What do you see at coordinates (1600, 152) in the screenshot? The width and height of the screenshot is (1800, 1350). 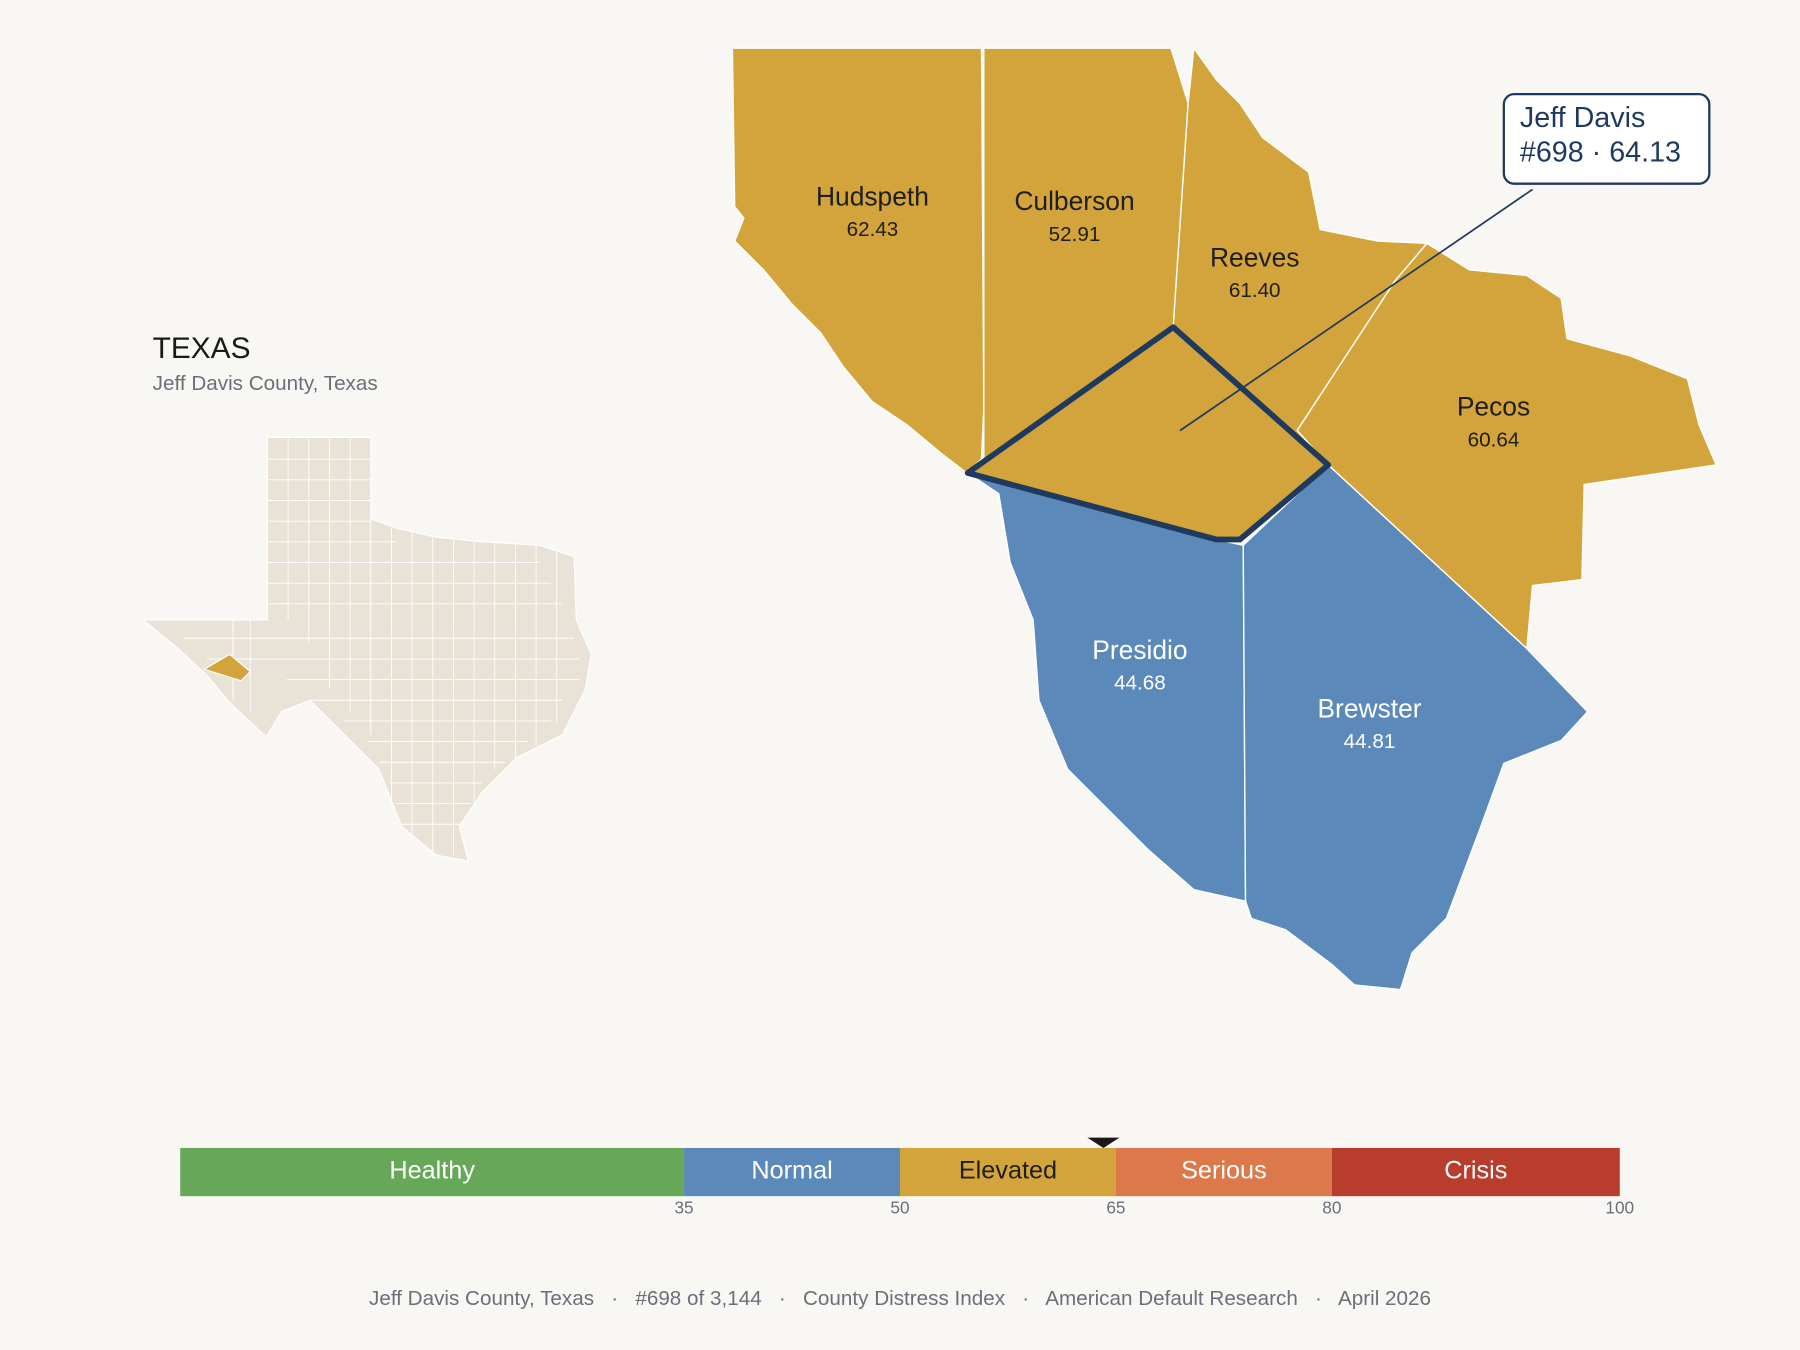 I see `callout-detail: #698 · 64.13` at bounding box center [1600, 152].